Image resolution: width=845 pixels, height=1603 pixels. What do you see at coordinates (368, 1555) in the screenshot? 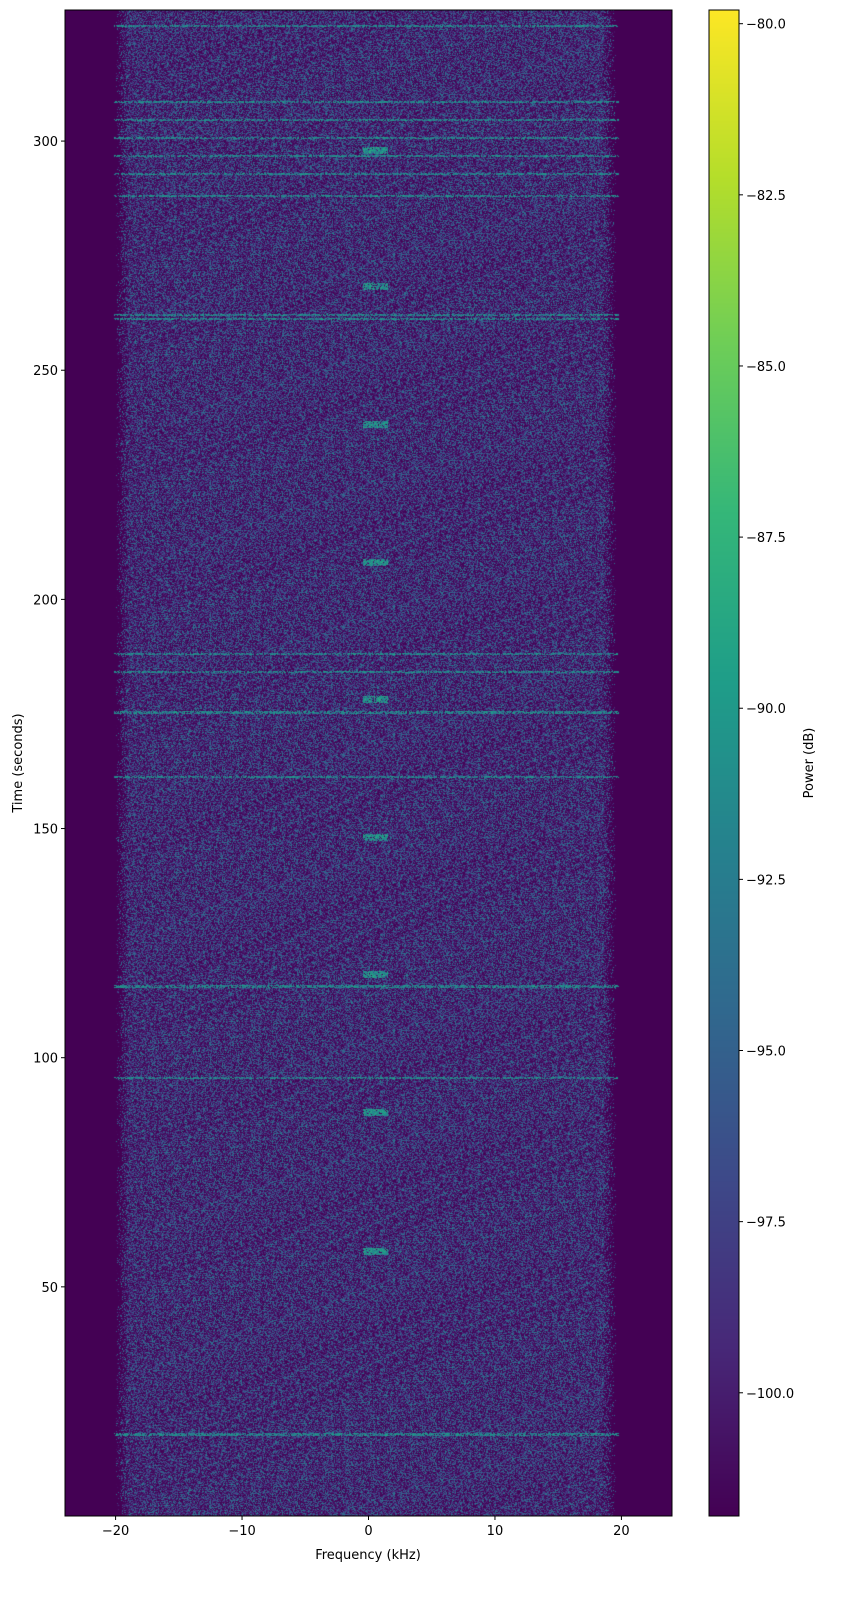
I see `x-axis-label: Frequency (kHz)` at bounding box center [368, 1555].